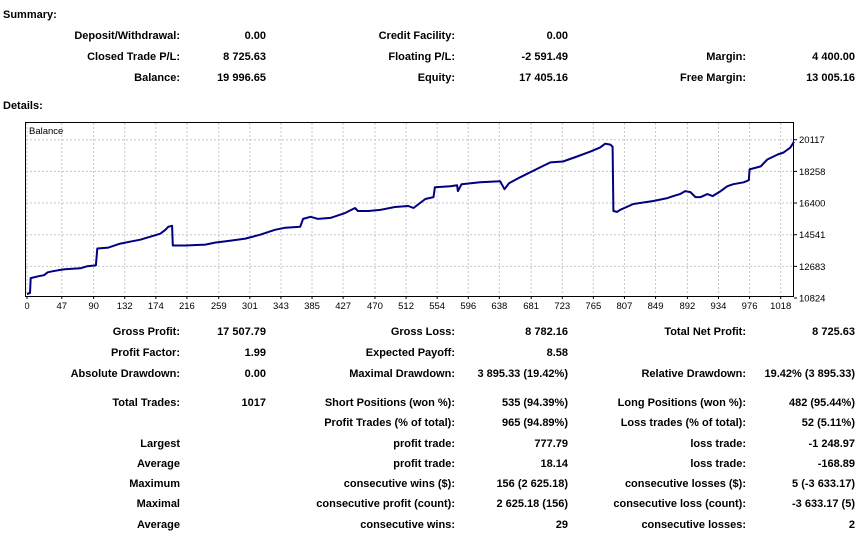  What do you see at coordinates (389, 423) in the screenshot?
I see `stat-label: Profit Trades (% of total):` at bounding box center [389, 423].